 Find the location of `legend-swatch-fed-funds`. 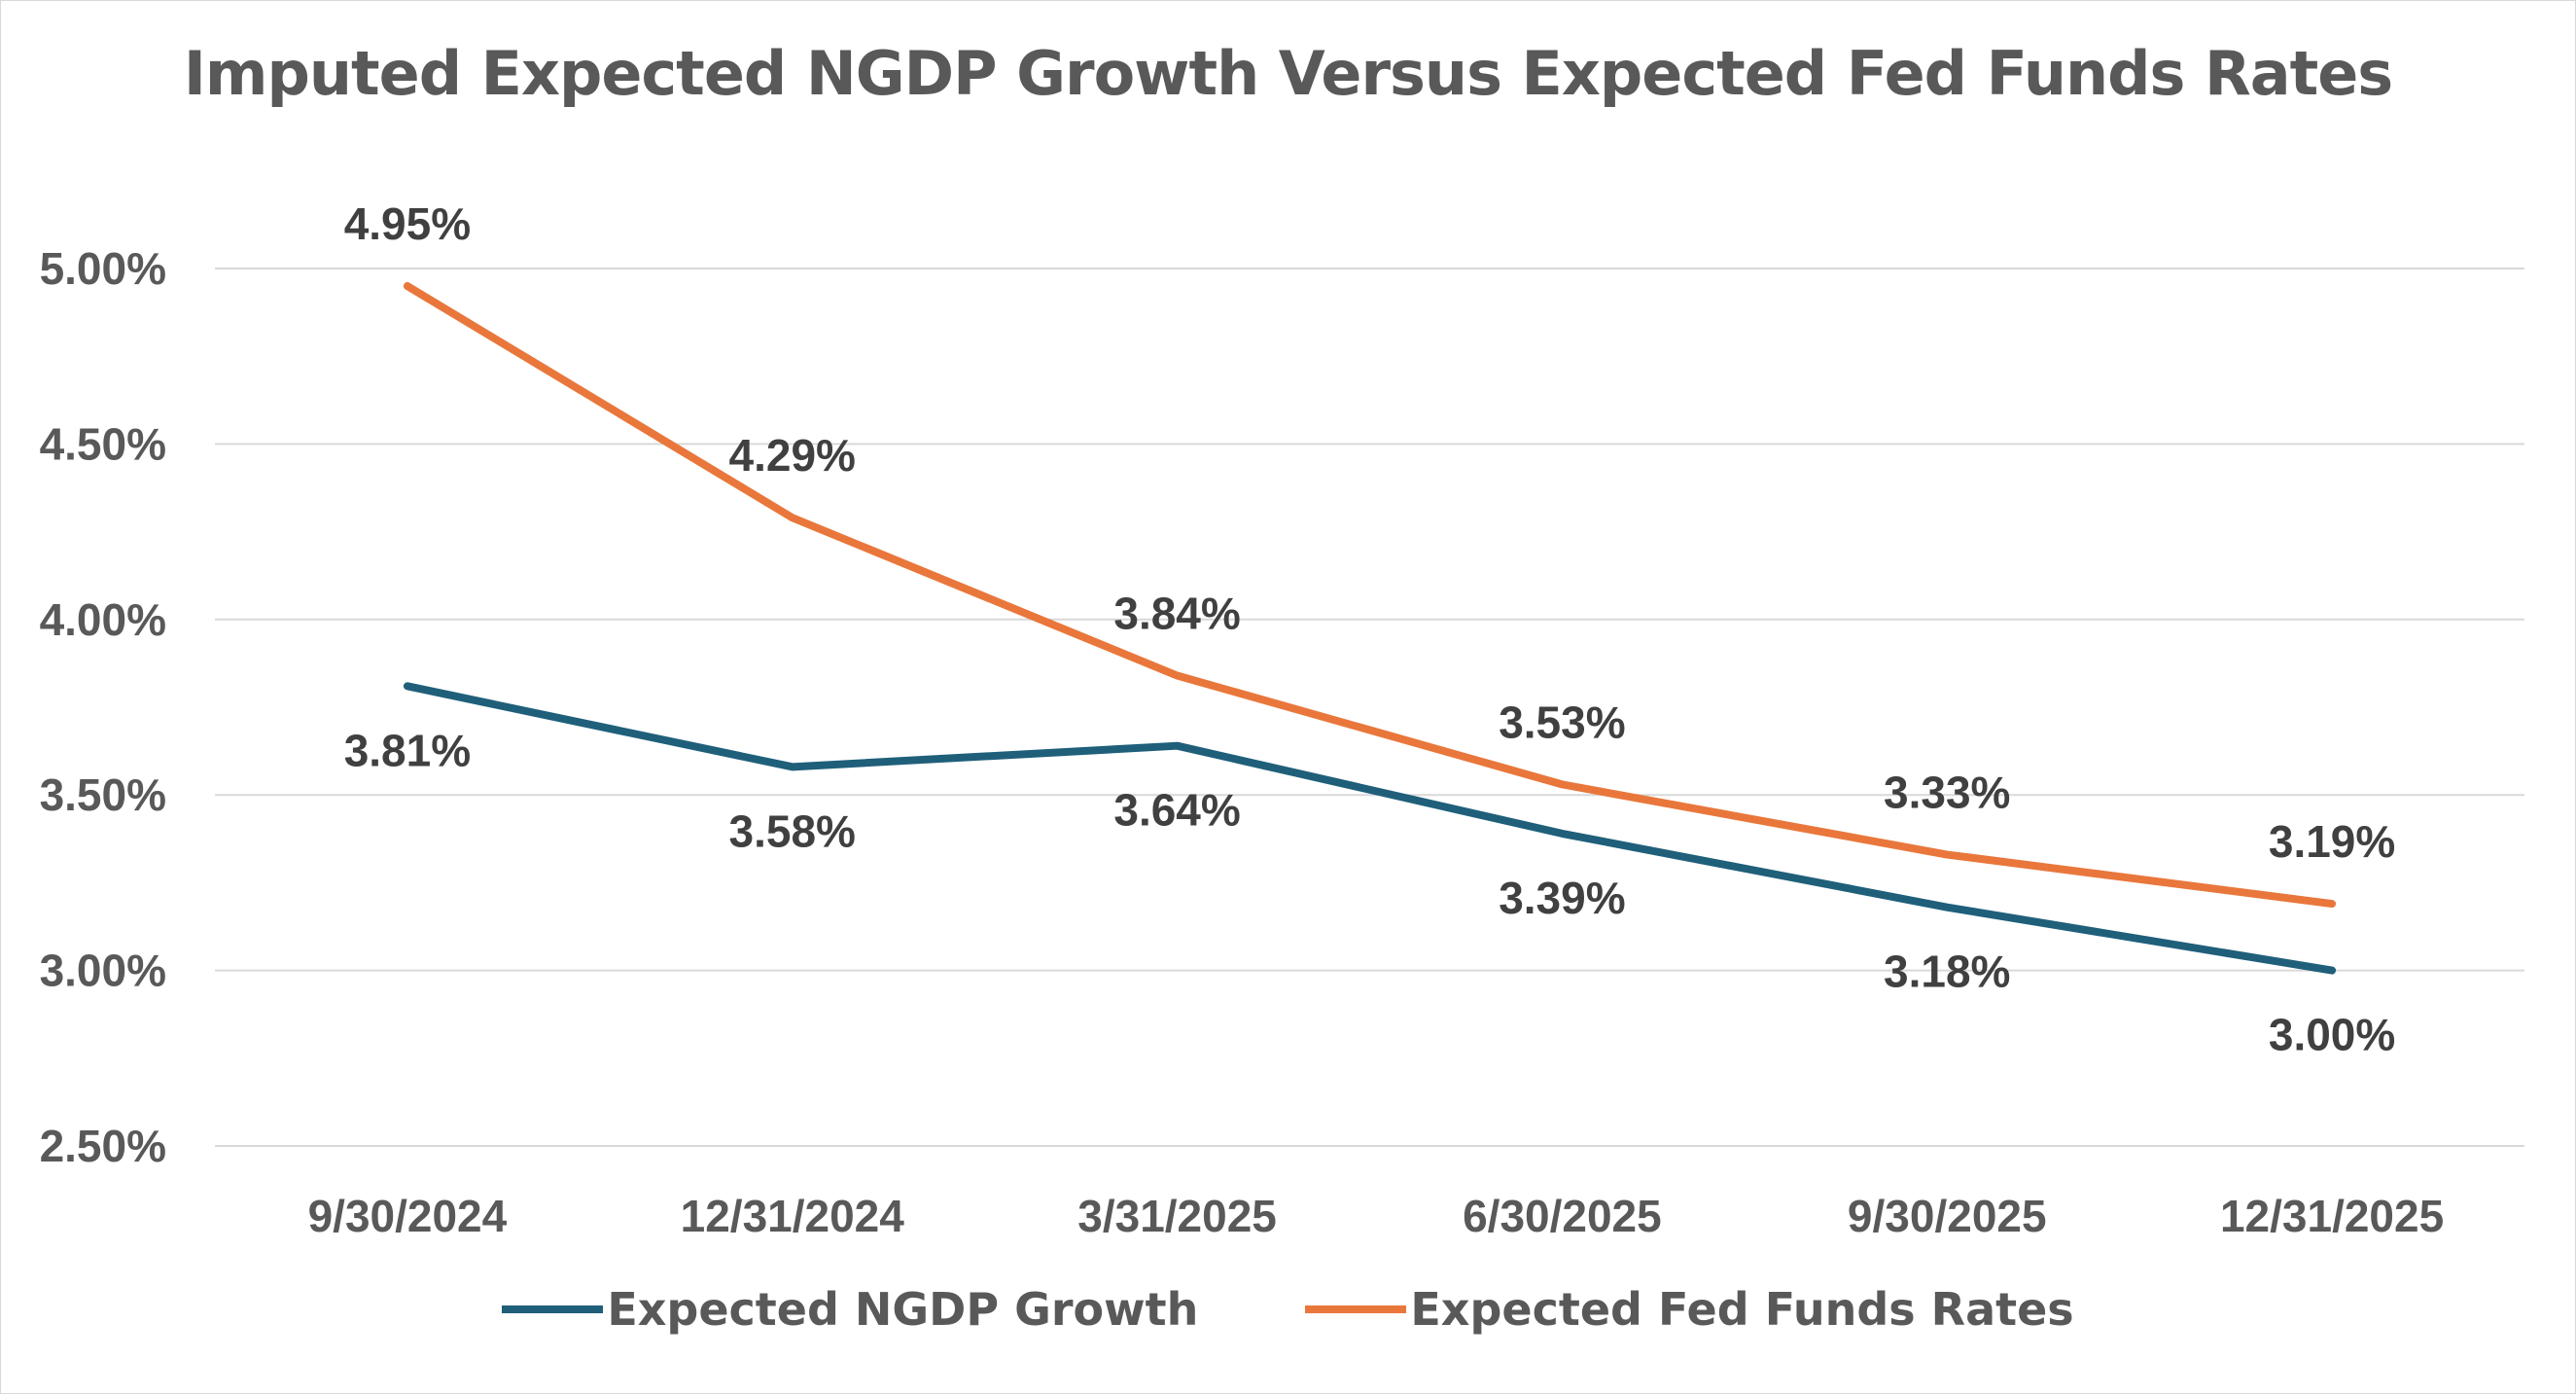

legend-swatch-fed-funds is located at coordinates (1356, 1309).